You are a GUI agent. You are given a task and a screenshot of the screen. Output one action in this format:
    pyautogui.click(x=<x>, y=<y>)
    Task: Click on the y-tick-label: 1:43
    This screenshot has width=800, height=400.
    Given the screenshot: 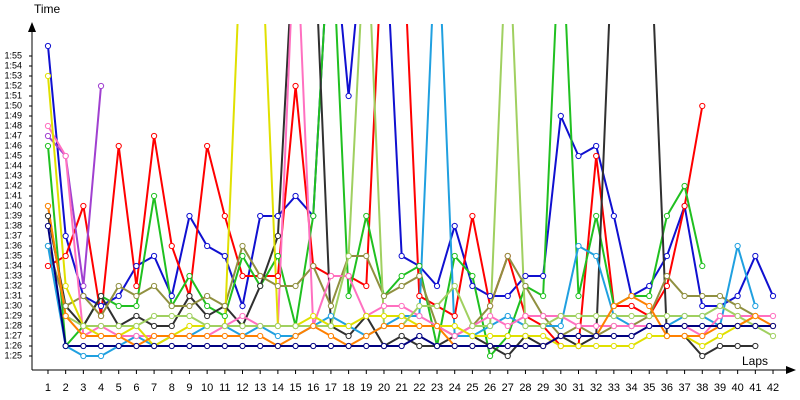 What is the action you would take?
    pyautogui.click(x=13, y=175)
    